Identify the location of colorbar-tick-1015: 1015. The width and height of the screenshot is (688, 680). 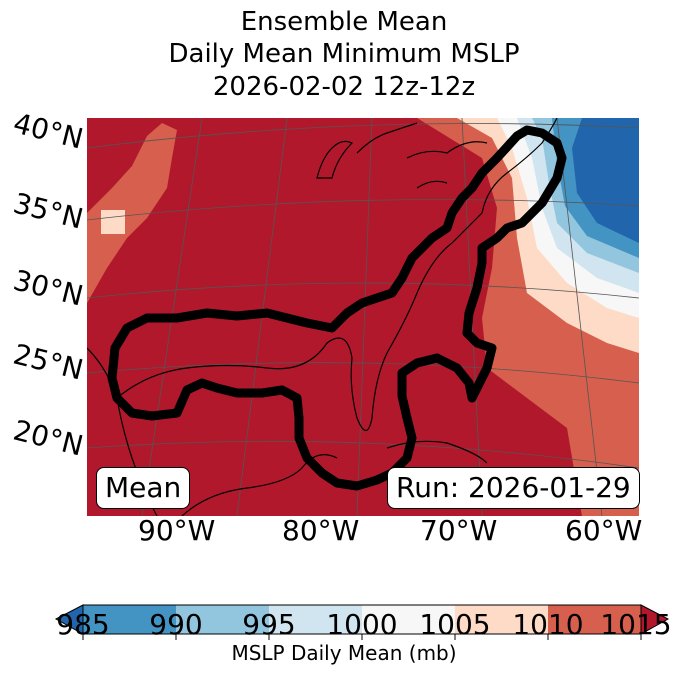
(636, 624).